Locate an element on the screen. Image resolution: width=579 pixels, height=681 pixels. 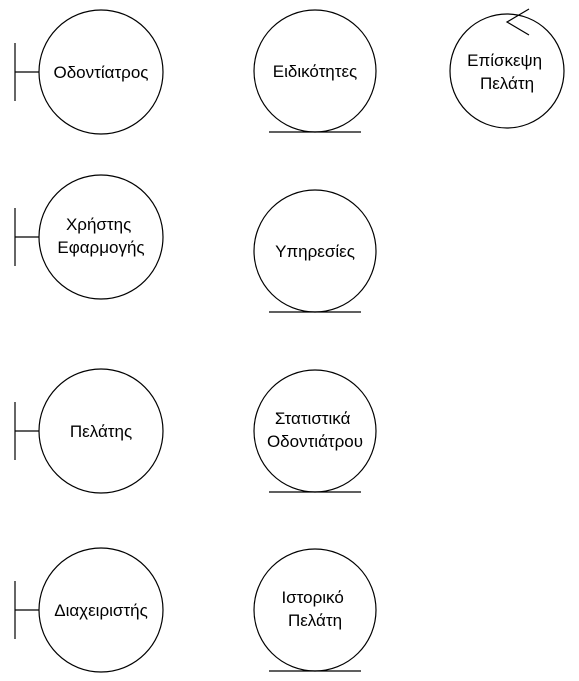
boundary-dentist: Οδοντίατρος is located at coordinates (89, 72).